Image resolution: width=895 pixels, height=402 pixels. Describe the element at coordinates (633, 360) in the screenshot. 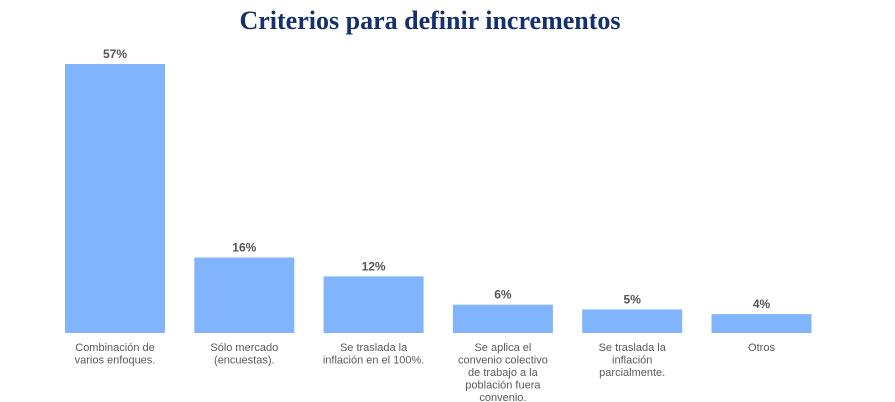

I see `category-label-4: Se traslada la inflación parcialmente.` at that location.